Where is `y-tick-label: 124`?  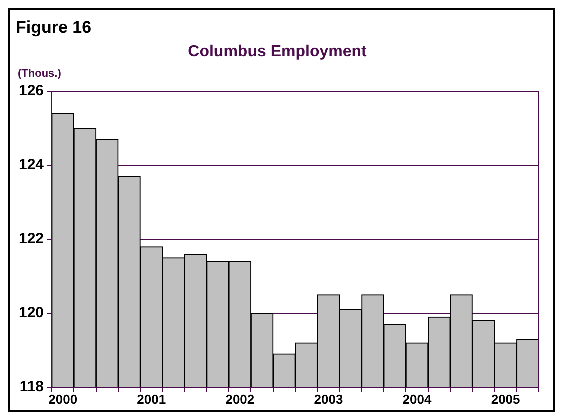 y-tick-label: 124 is located at coordinates (31, 165).